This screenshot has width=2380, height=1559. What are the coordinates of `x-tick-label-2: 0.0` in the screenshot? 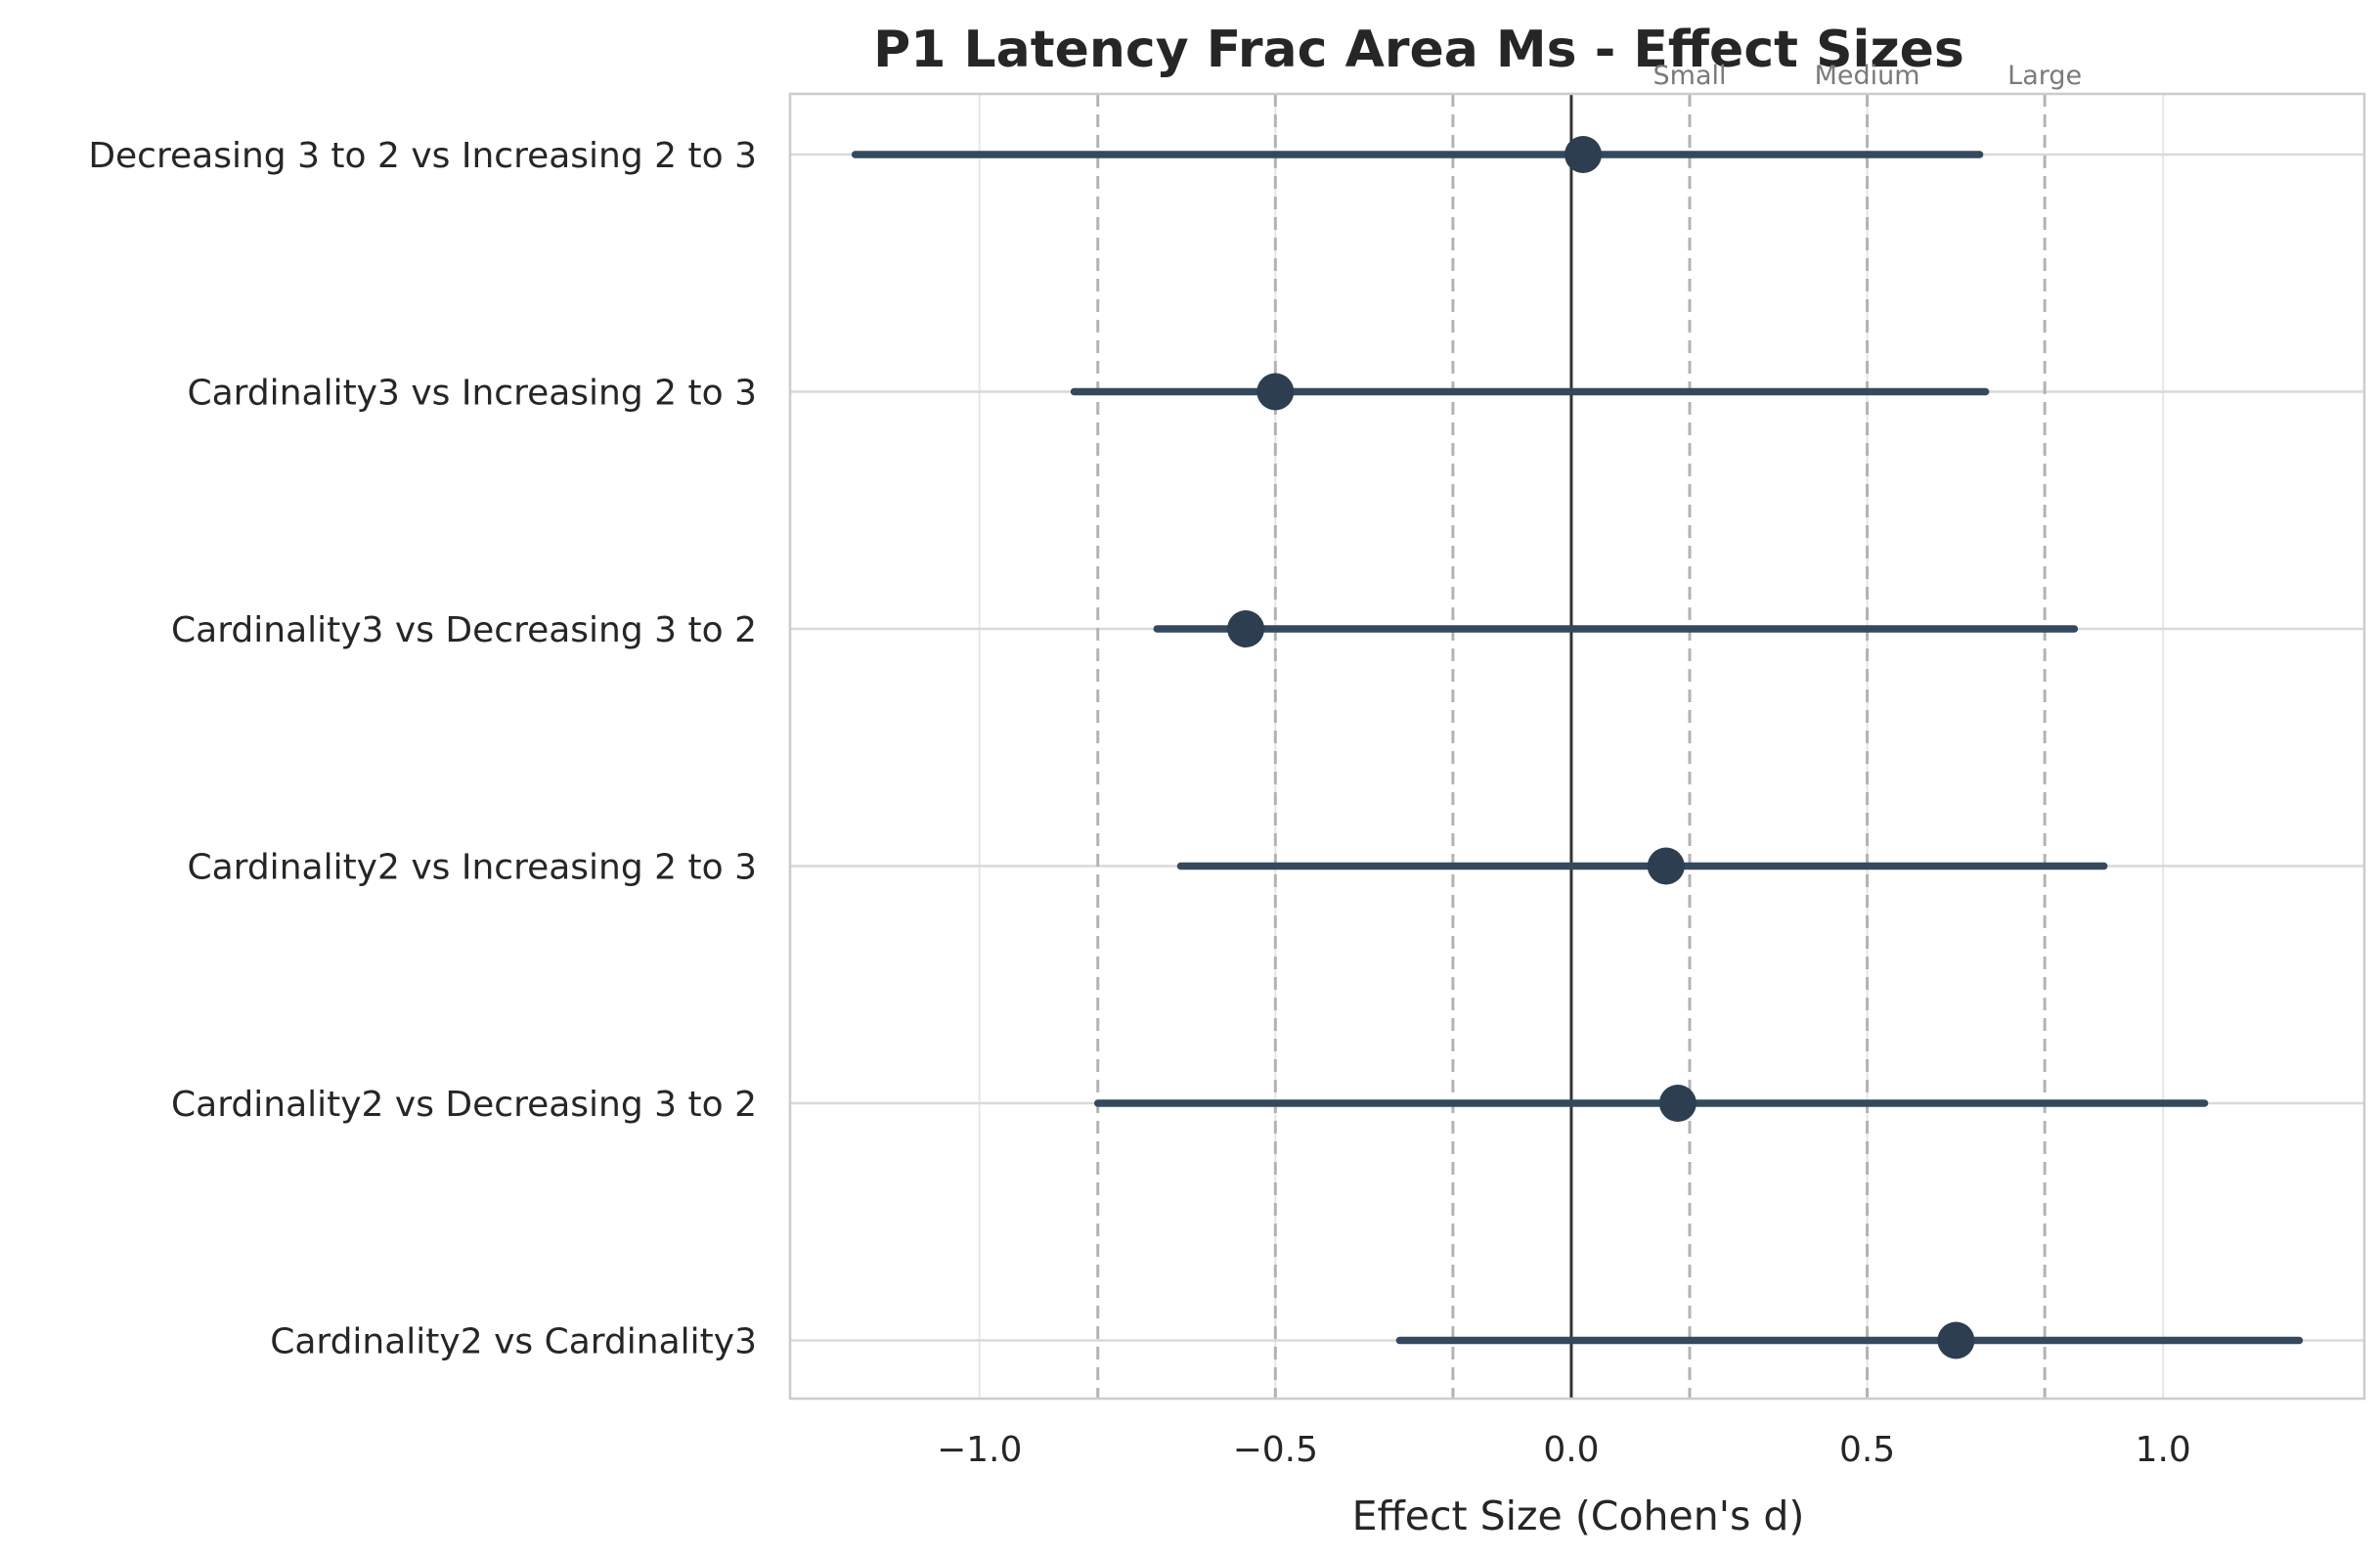 It's located at (1571, 1450).